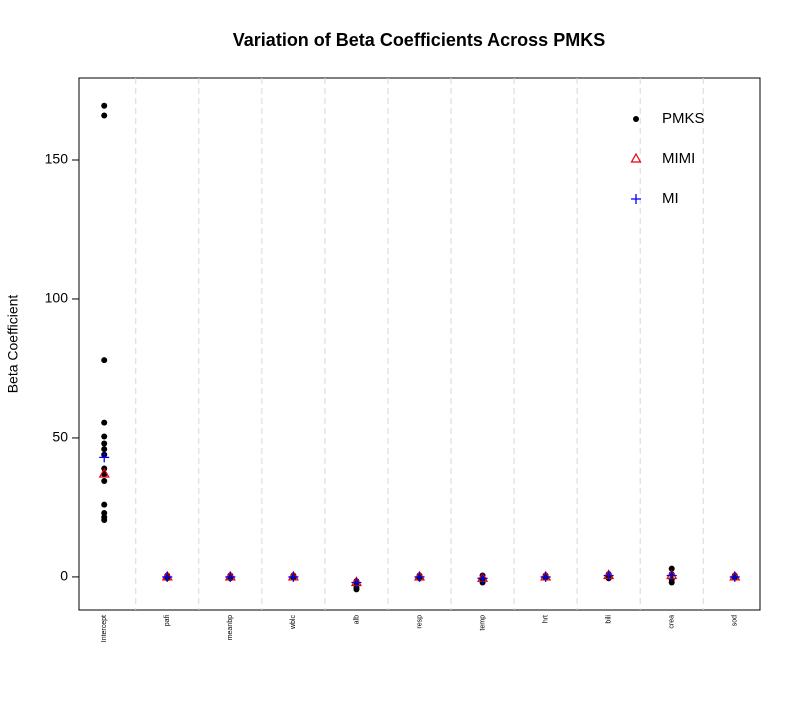 This screenshot has height=709, width=800. Describe the element at coordinates (64, 576) in the screenshot. I see `y-tick-label: 0` at that location.